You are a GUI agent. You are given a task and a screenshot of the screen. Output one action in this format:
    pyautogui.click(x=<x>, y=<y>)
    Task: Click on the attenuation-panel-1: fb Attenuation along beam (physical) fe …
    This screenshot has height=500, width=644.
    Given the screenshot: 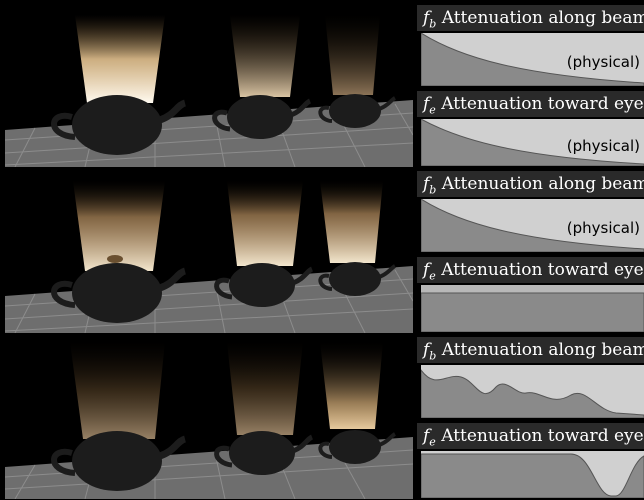 What is the action you would take?
    pyautogui.click(x=530, y=86)
    